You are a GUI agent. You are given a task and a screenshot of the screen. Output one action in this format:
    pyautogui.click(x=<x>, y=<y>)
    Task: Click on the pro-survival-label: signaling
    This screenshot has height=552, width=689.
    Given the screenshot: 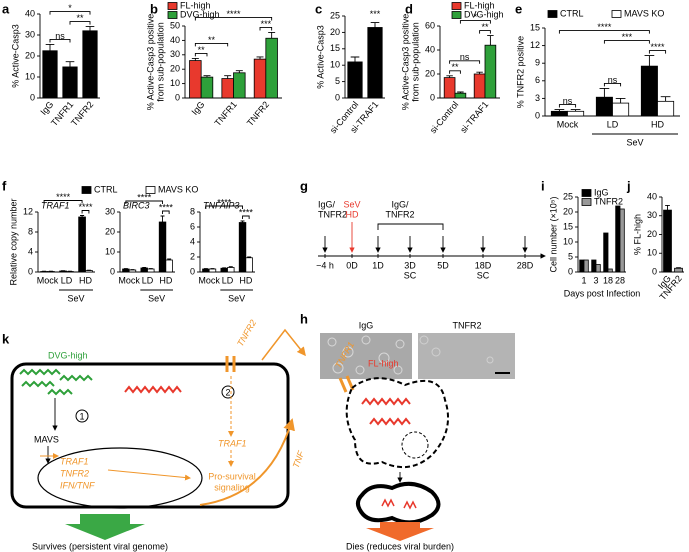 What is the action you would take?
    pyautogui.click(x=232, y=487)
    